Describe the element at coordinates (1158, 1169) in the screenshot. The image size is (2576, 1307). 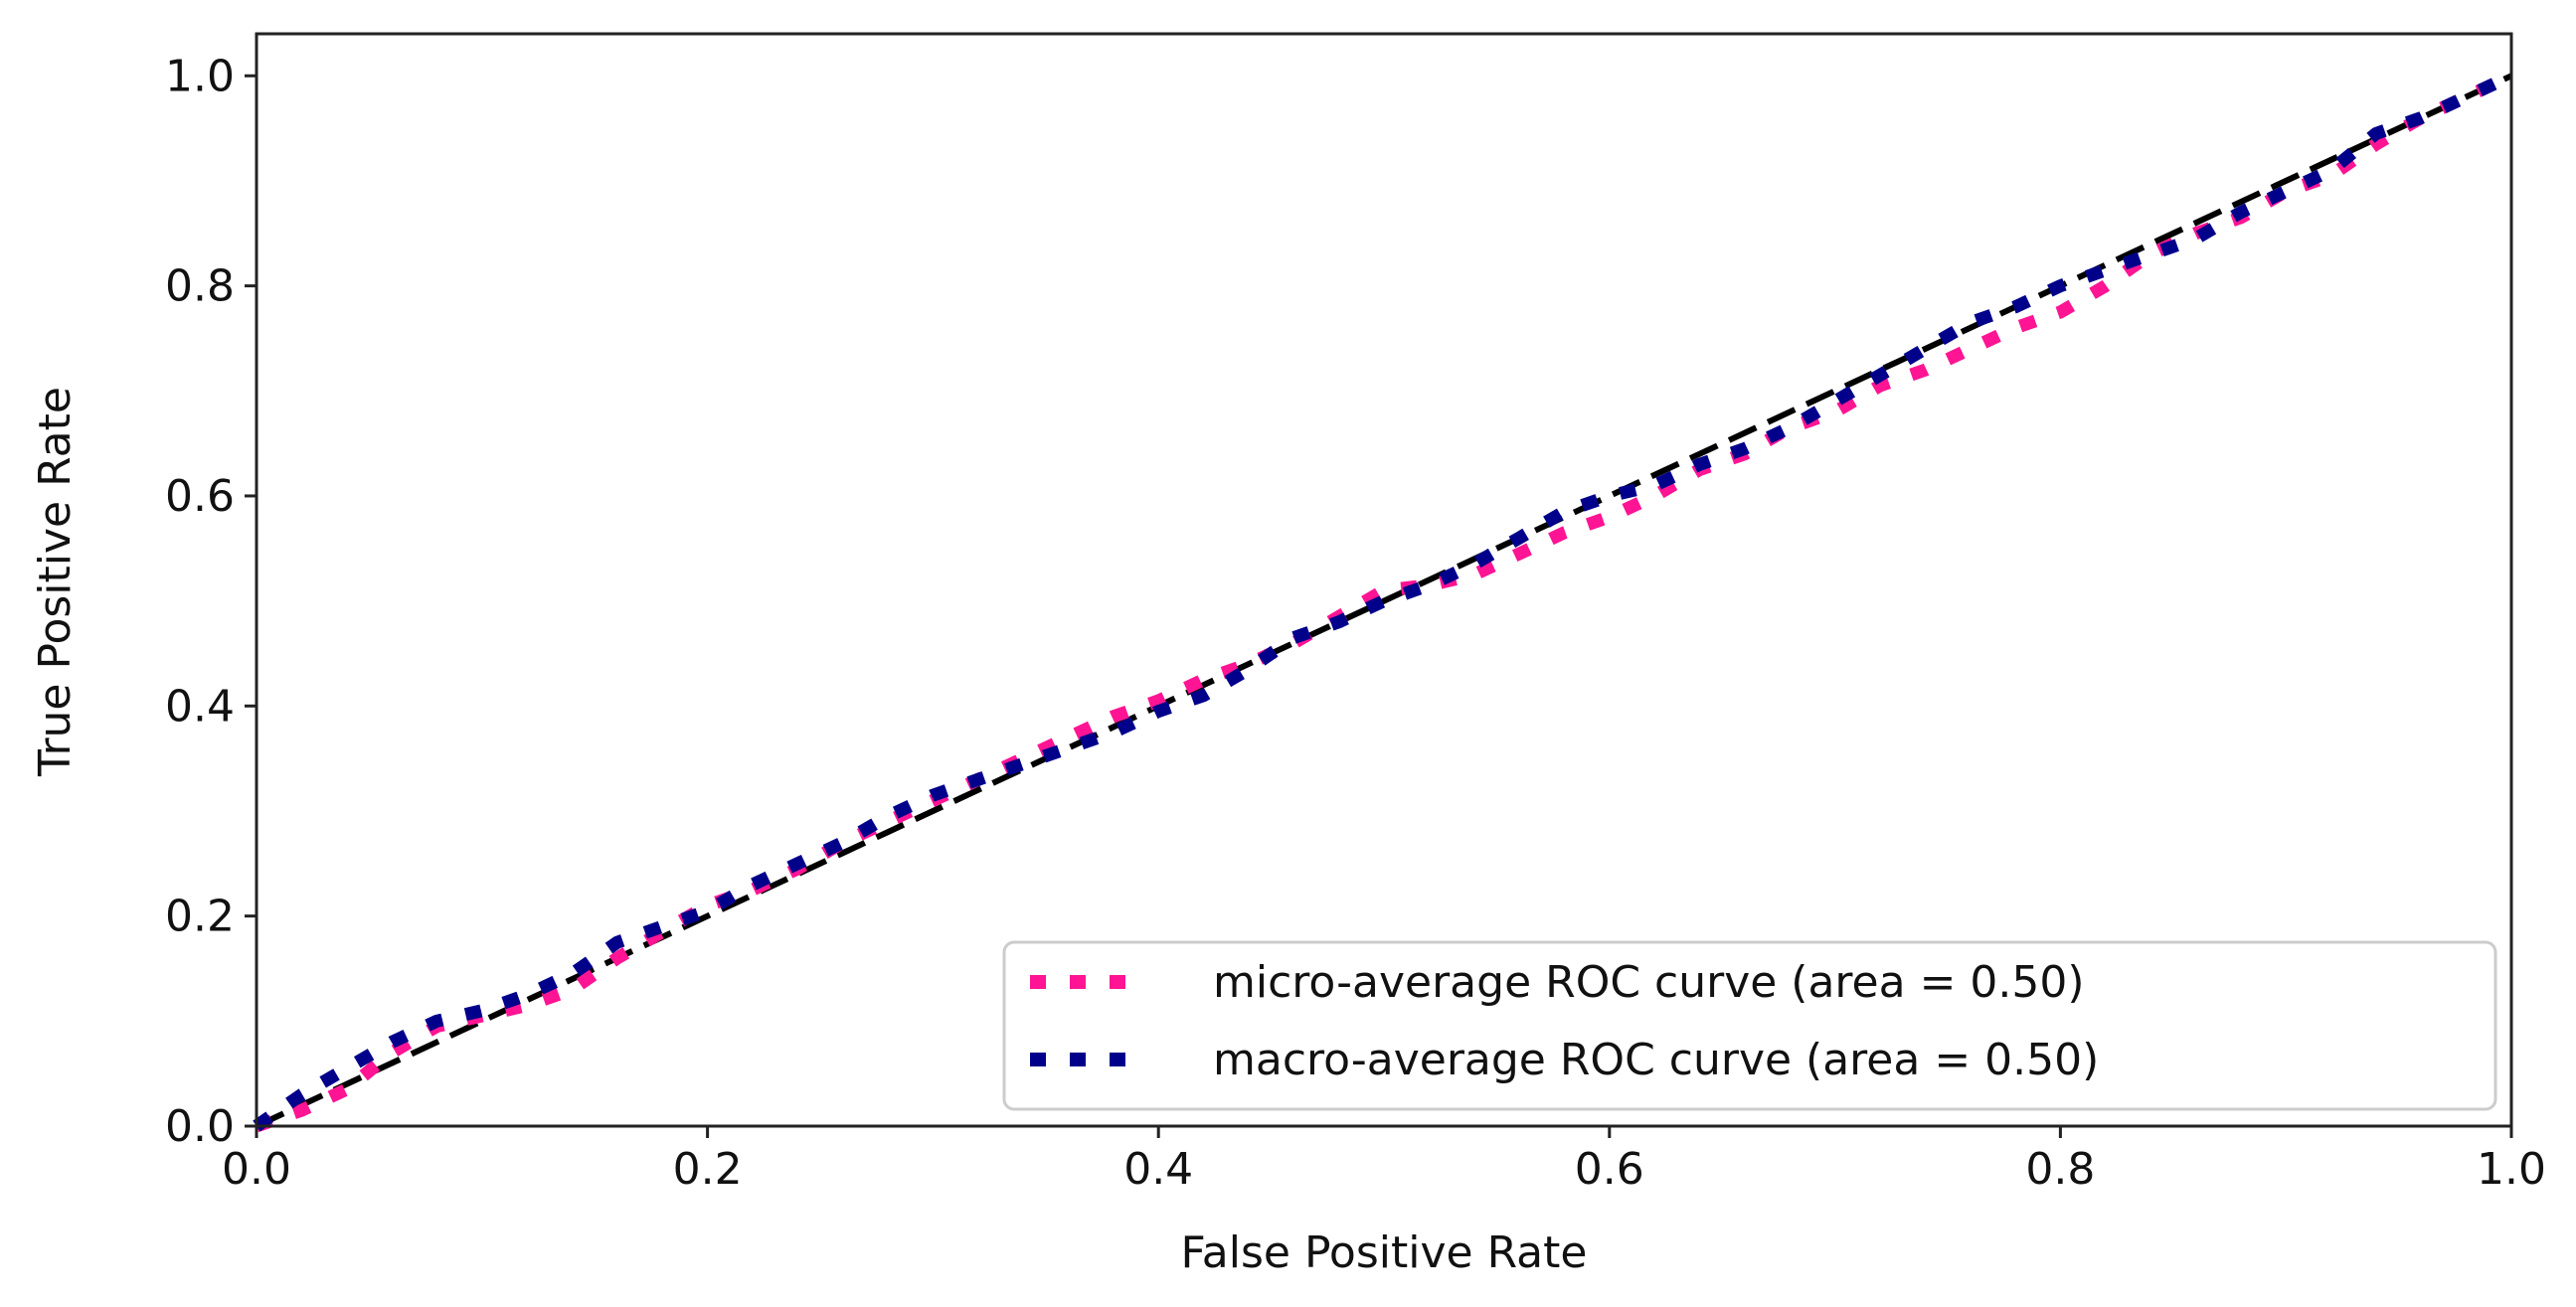
I see `x-tick-label: 0.4` at that location.